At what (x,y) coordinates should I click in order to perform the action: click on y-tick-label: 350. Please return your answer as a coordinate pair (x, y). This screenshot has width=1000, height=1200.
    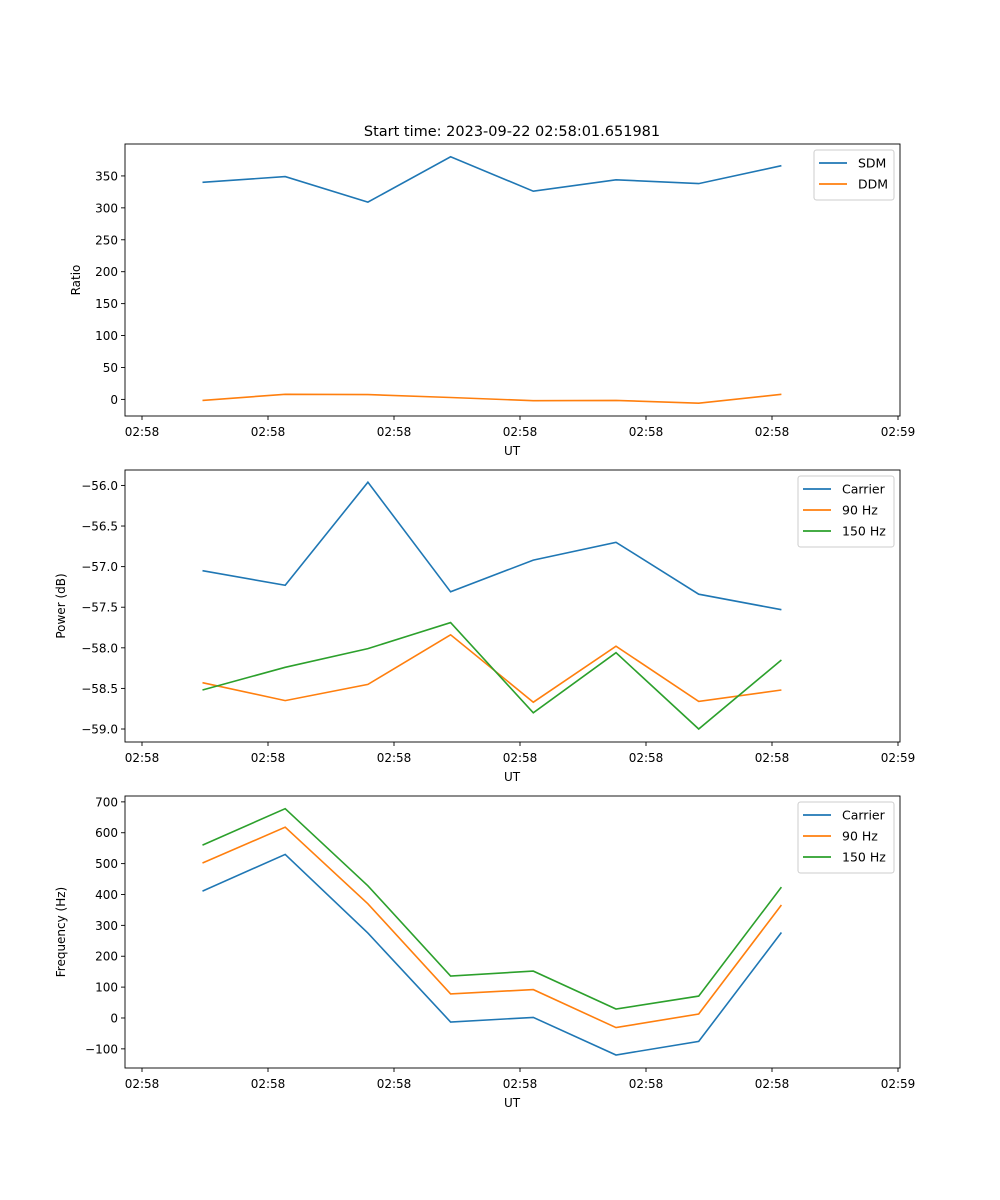
    Looking at the image, I should click on (106, 176).